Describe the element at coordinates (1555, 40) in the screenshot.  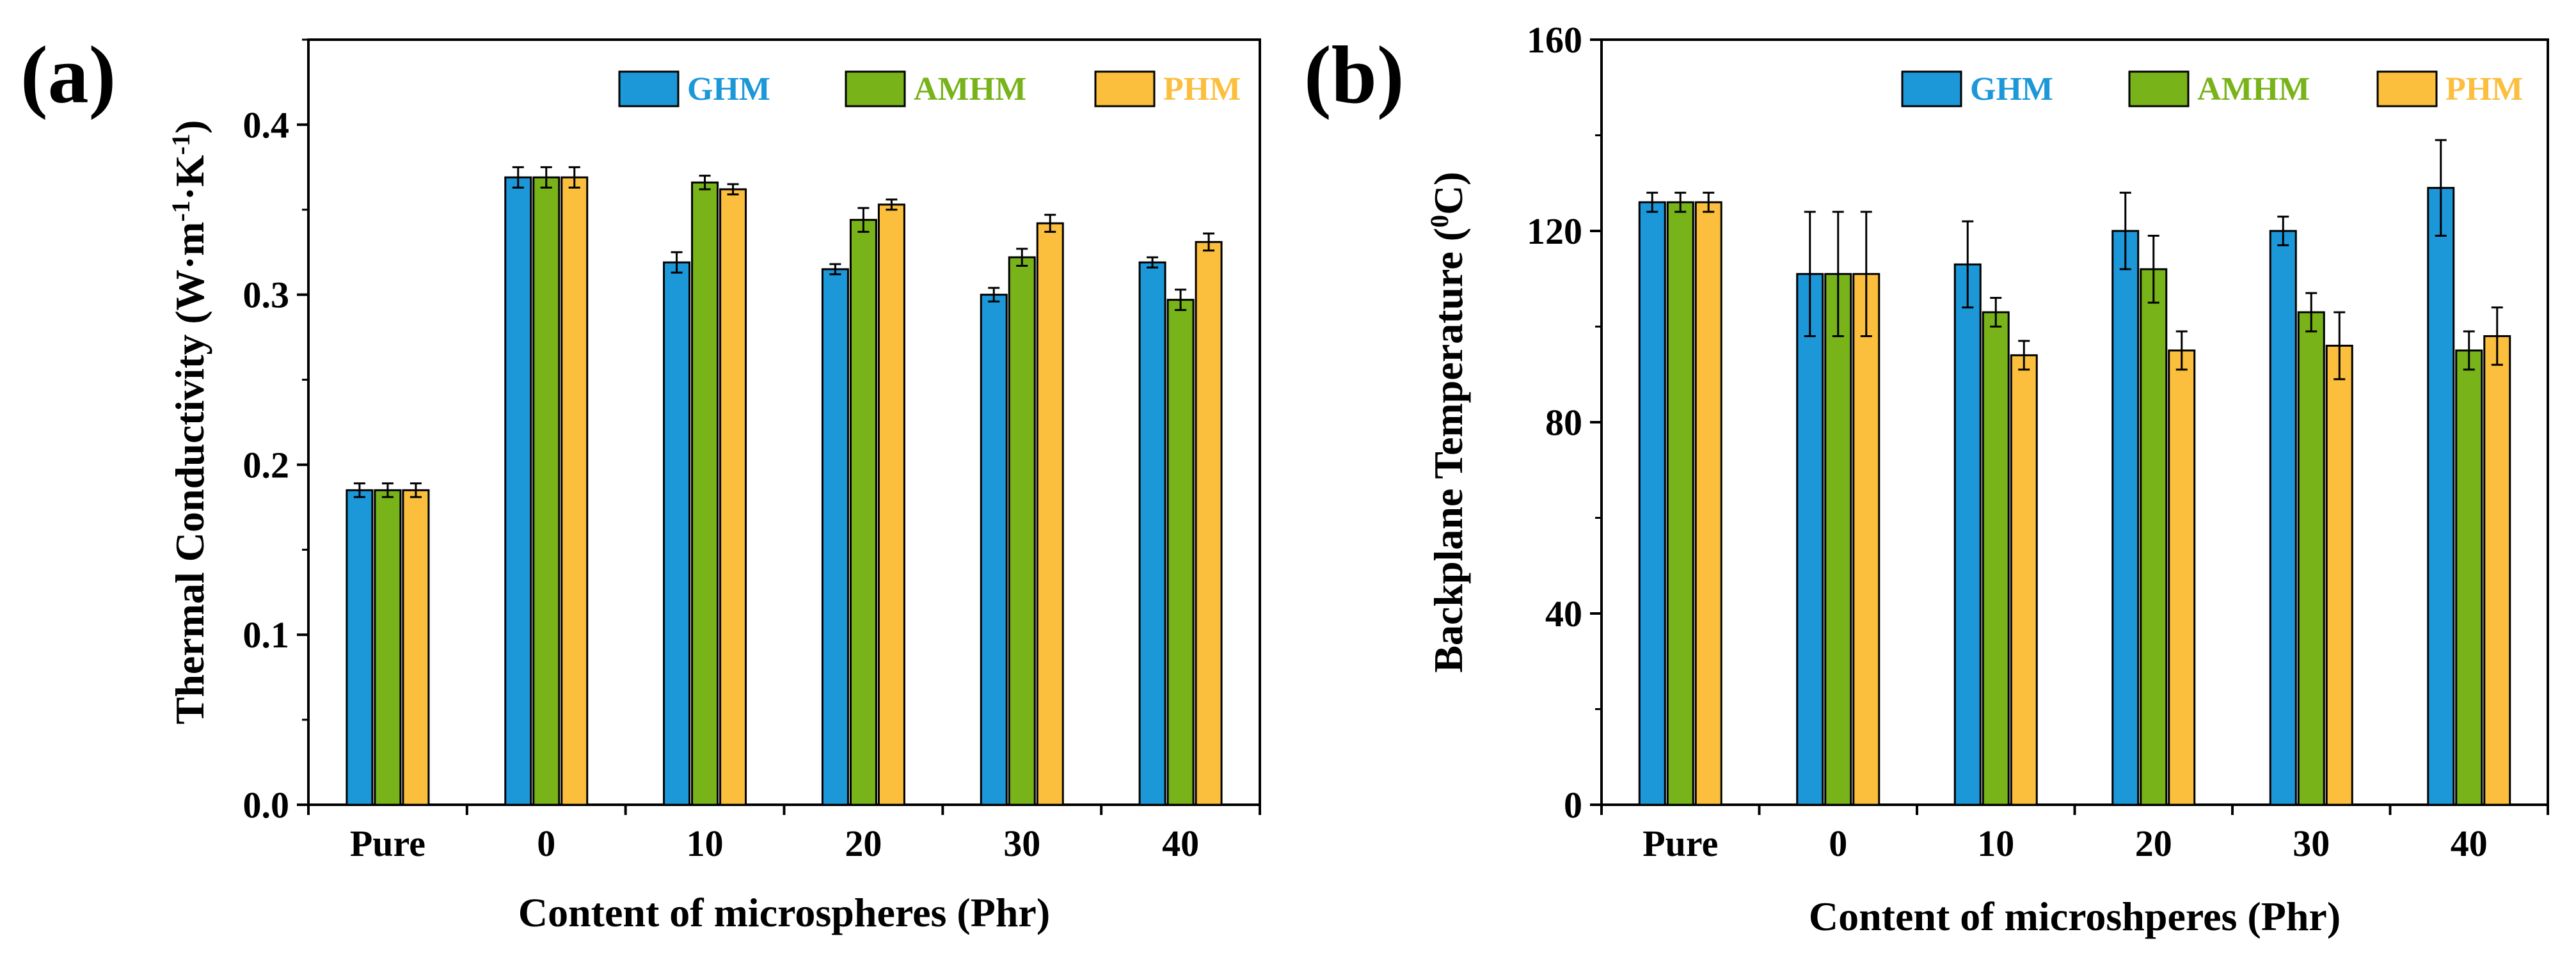
I see `y-tick-label: 160` at that location.